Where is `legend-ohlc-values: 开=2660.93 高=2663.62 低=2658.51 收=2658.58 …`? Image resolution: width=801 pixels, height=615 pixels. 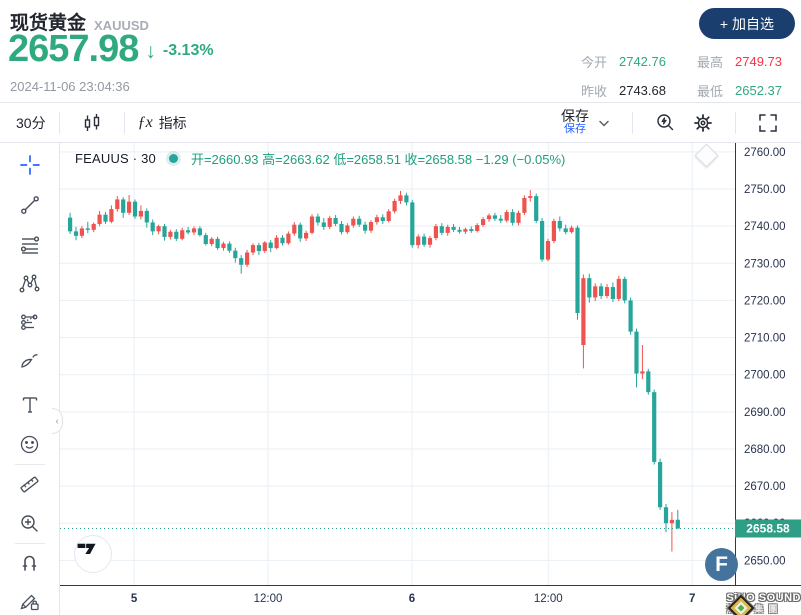 legend-ohlc-values: 开=2660.93 高=2663.62 低=2658.51 收=2658.58 … is located at coordinates (378, 159).